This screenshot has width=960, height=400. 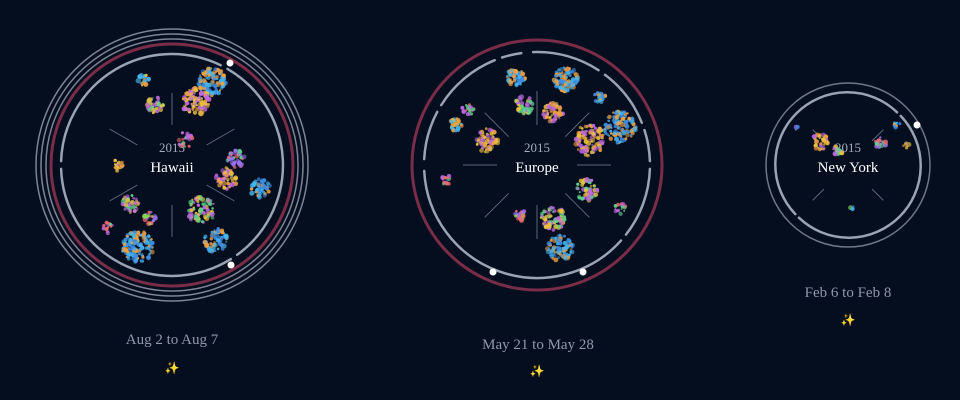 I want to click on trip-date-range: Feb 6 to Feb 8, so click(x=848, y=293).